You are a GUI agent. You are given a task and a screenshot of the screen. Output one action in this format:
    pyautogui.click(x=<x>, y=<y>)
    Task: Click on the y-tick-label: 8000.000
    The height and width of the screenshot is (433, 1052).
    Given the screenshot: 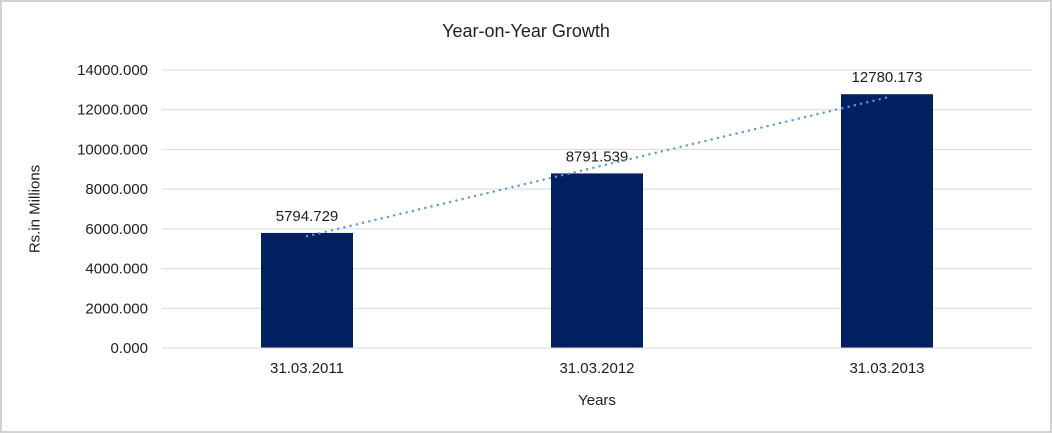 What is the action you would take?
    pyautogui.click(x=116, y=189)
    